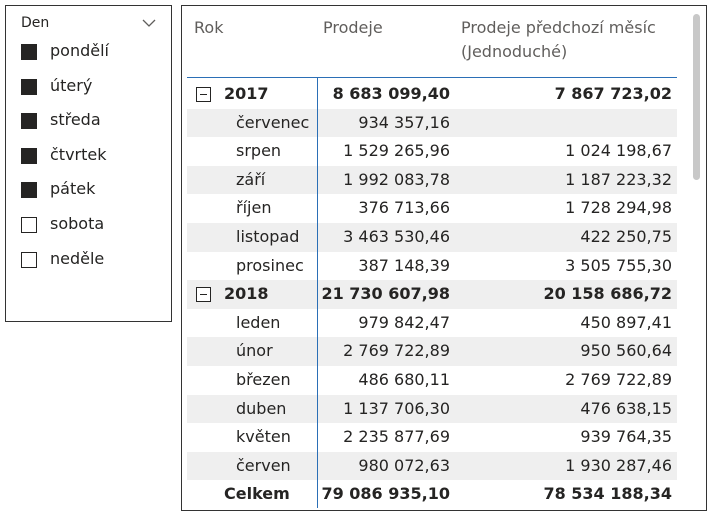  Describe the element at coordinates (246, 93) in the screenshot. I see `row-label: 2017` at that location.